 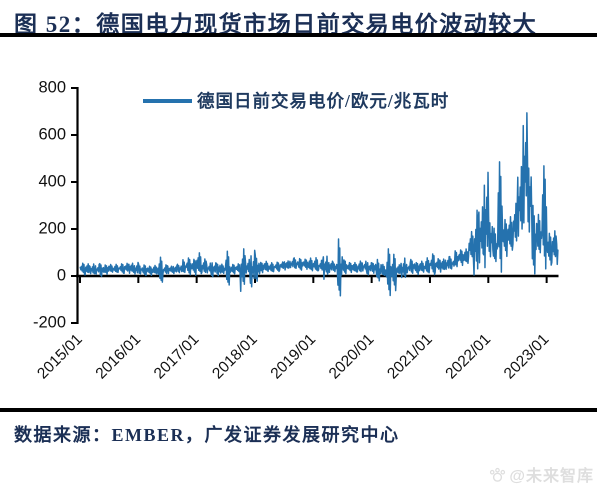 I want to click on y-axis-group: 800 600 400 200 0 -200, so click(x=56, y=204).